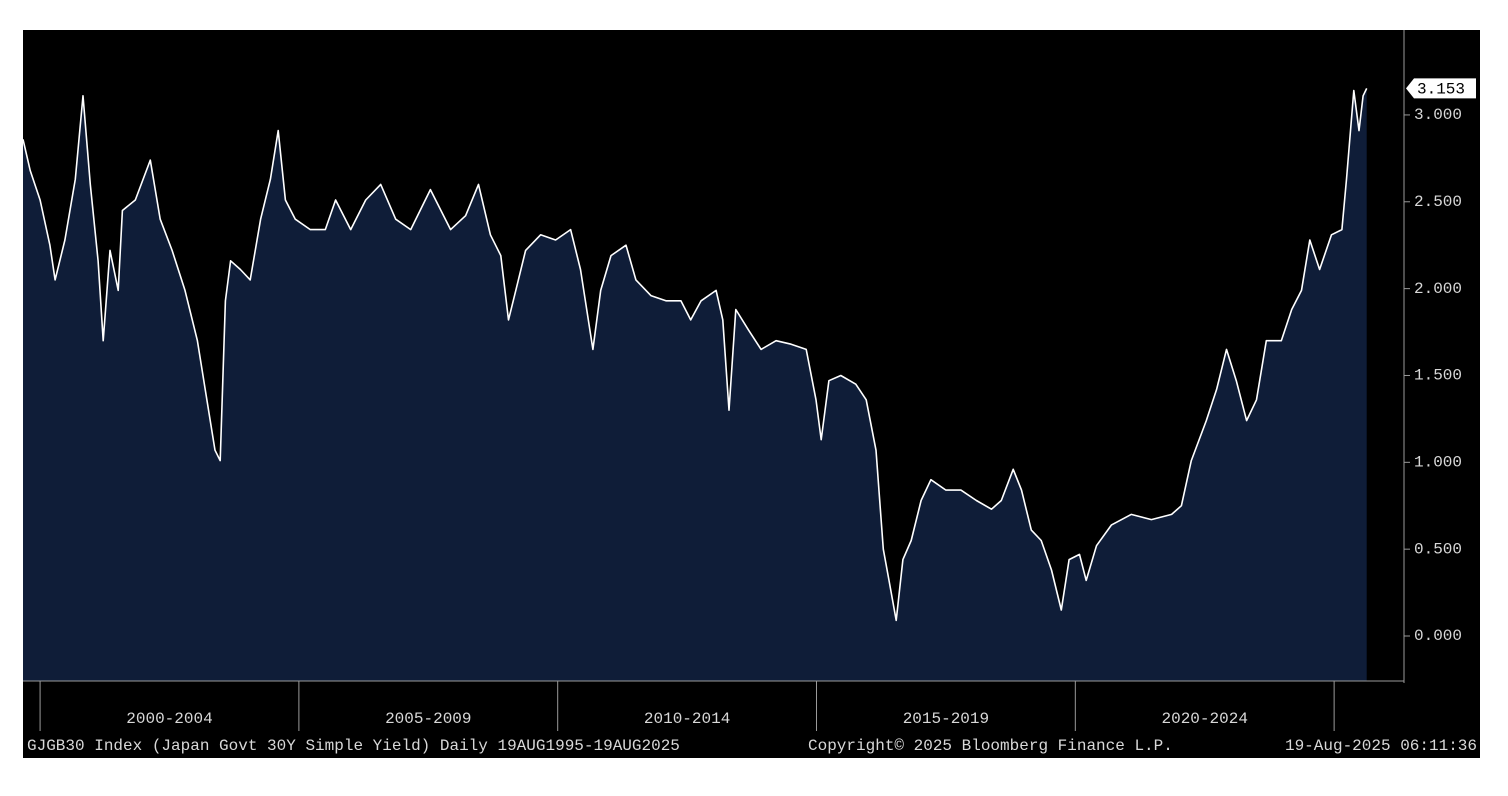  Describe the element at coordinates (428, 719) in the screenshot. I see `x-period-label: 2005-2009` at that location.